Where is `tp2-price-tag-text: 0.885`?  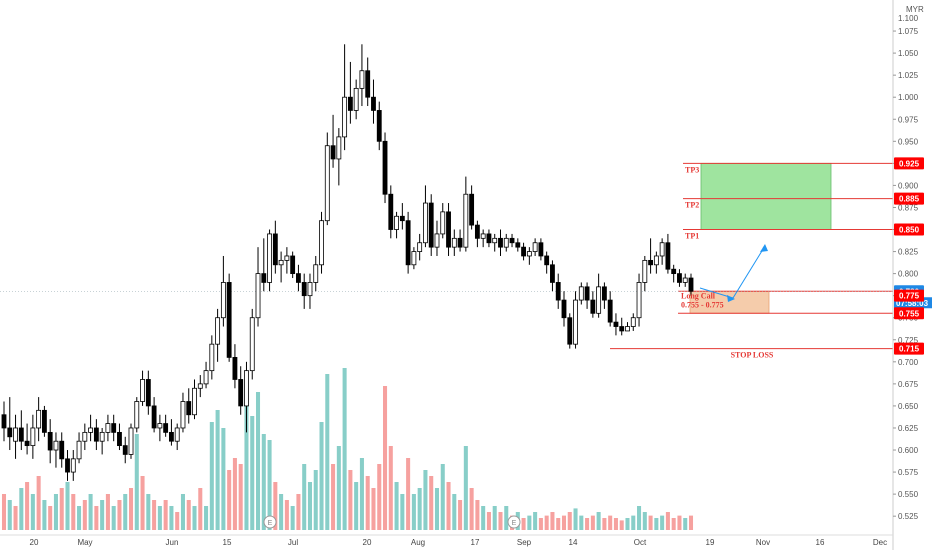
tp2-price-tag-text: 0.885 is located at coordinates (909, 199).